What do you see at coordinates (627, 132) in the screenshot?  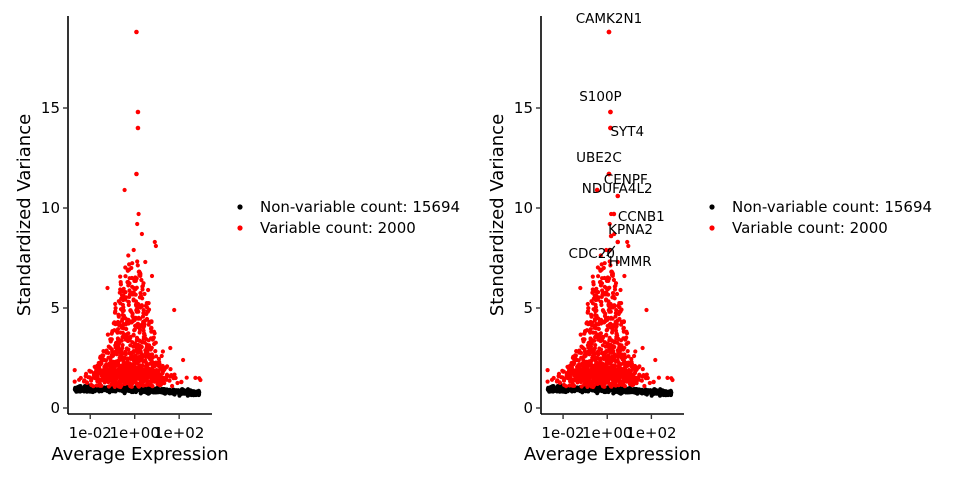 I see `gene-label: SYT4` at bounding box center [627, 132].